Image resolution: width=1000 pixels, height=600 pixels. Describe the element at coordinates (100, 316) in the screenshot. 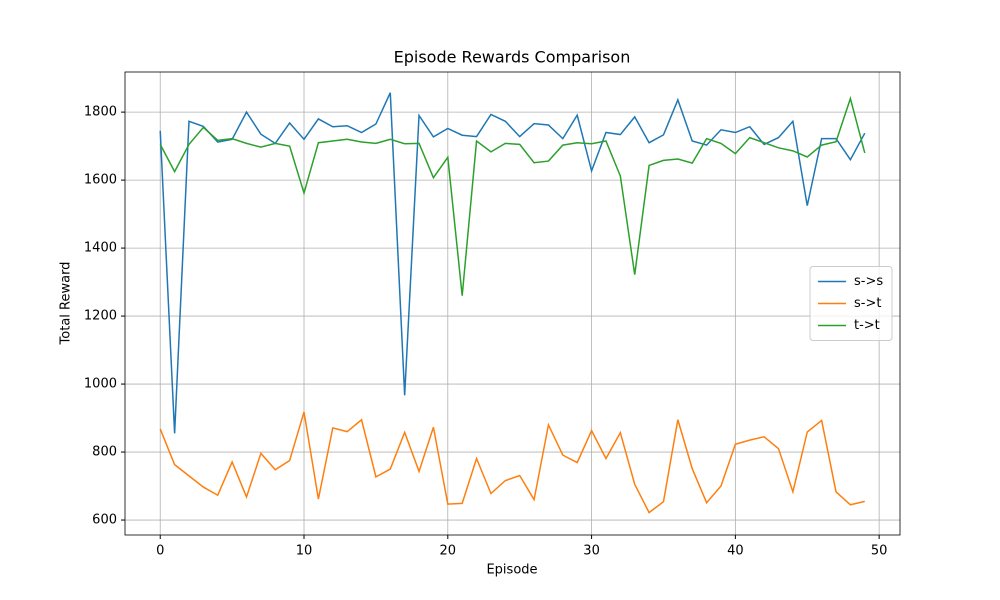

I see `y-tick-label: 1200` at that location.